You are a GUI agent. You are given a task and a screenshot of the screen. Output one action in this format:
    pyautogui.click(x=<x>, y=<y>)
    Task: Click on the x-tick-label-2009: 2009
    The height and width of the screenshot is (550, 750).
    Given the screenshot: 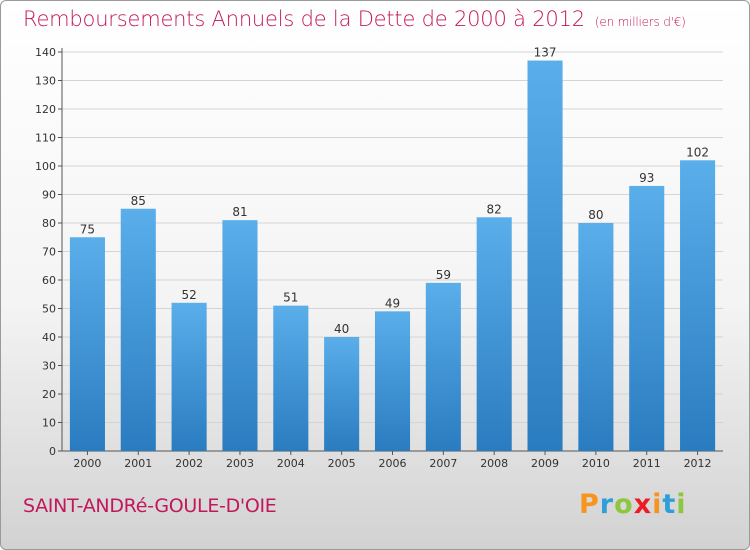 What is the action you would take?
    pyautogui.click(x=545, y=463)
    